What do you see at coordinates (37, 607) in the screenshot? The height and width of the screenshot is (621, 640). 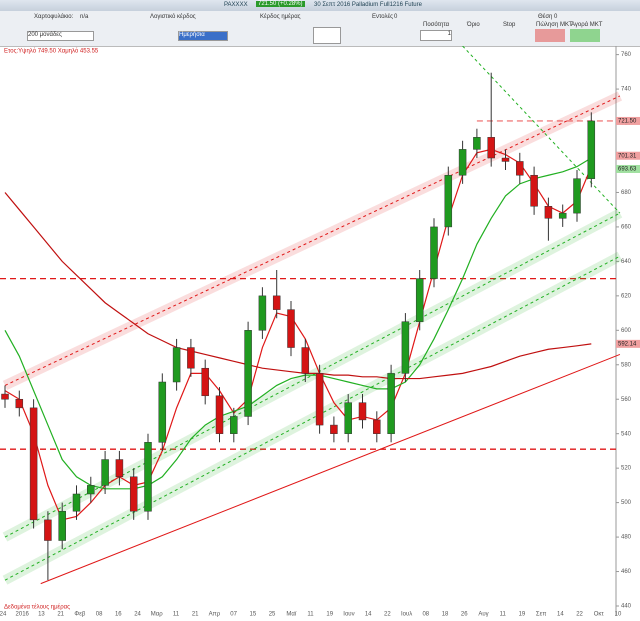 I see `footer: Δεδομένα τέλους ημέρας` at bounding box center [37, 607].